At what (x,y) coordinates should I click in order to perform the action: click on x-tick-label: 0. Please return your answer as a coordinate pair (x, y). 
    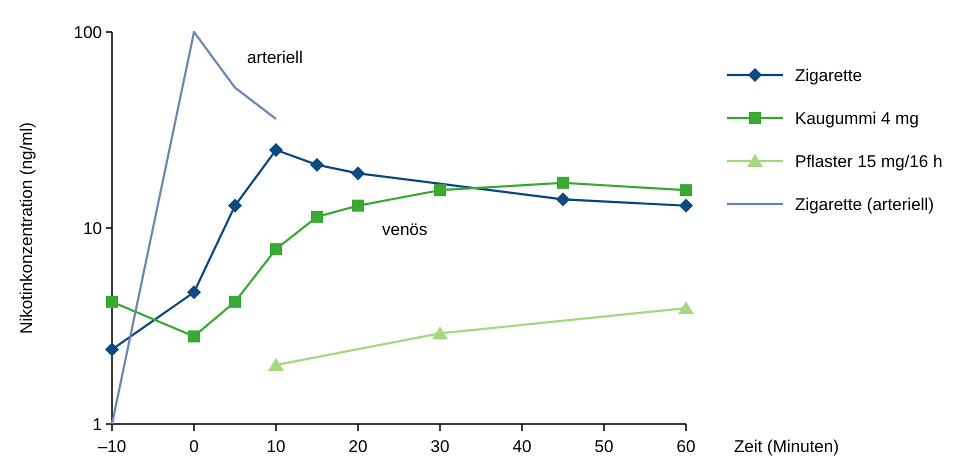
    Looking at the image, I should click on (194, 446).